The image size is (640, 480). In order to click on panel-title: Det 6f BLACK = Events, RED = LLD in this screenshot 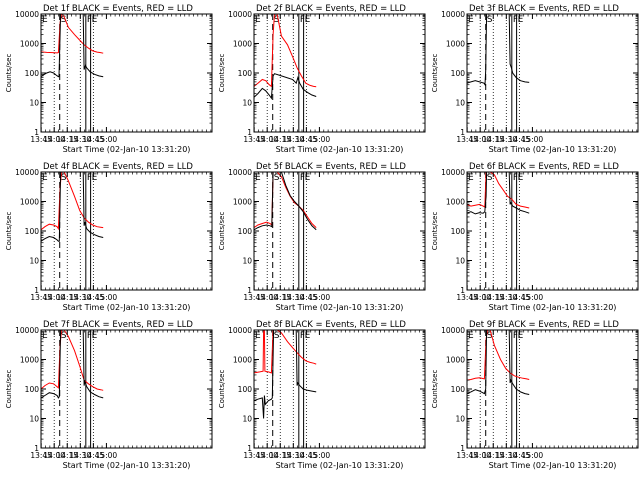, I will do `click(544, 167)`.